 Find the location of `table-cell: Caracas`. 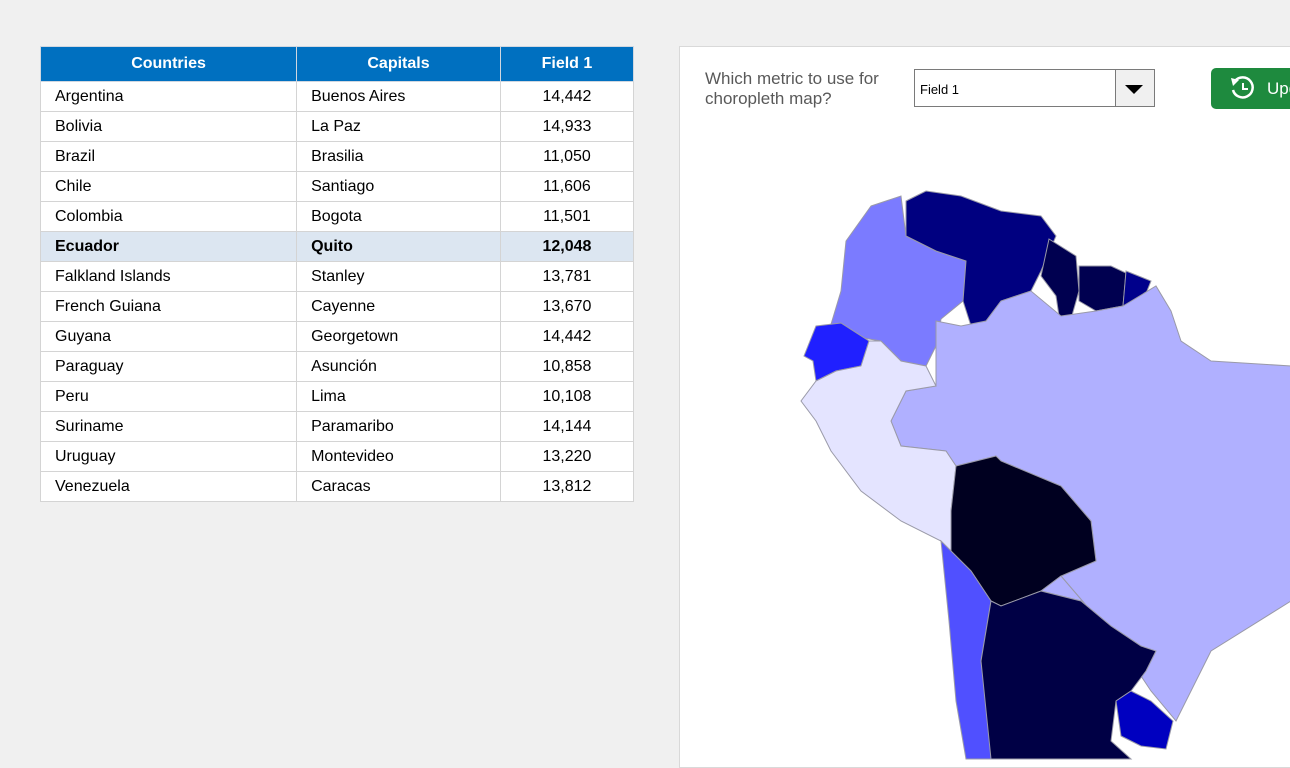

table-cell: Caracas is located at coordinates (398, 486).